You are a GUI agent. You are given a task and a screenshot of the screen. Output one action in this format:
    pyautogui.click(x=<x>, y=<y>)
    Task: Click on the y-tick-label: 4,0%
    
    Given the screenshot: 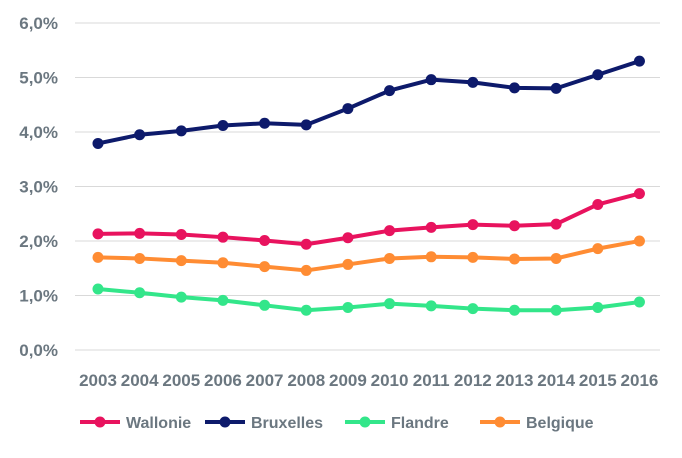 What is the action you would take?
    pyautogui.click(x=38, y=132)
    